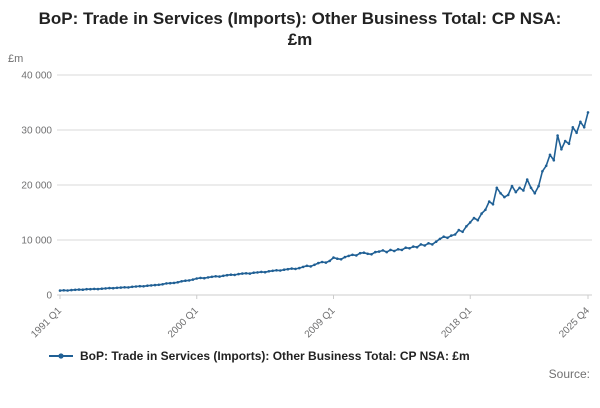  What do you see at coordinates (46, 322) in the screenshot?
I see `x-tick-label: 1991 Q1` at bounding box center [46, 322].